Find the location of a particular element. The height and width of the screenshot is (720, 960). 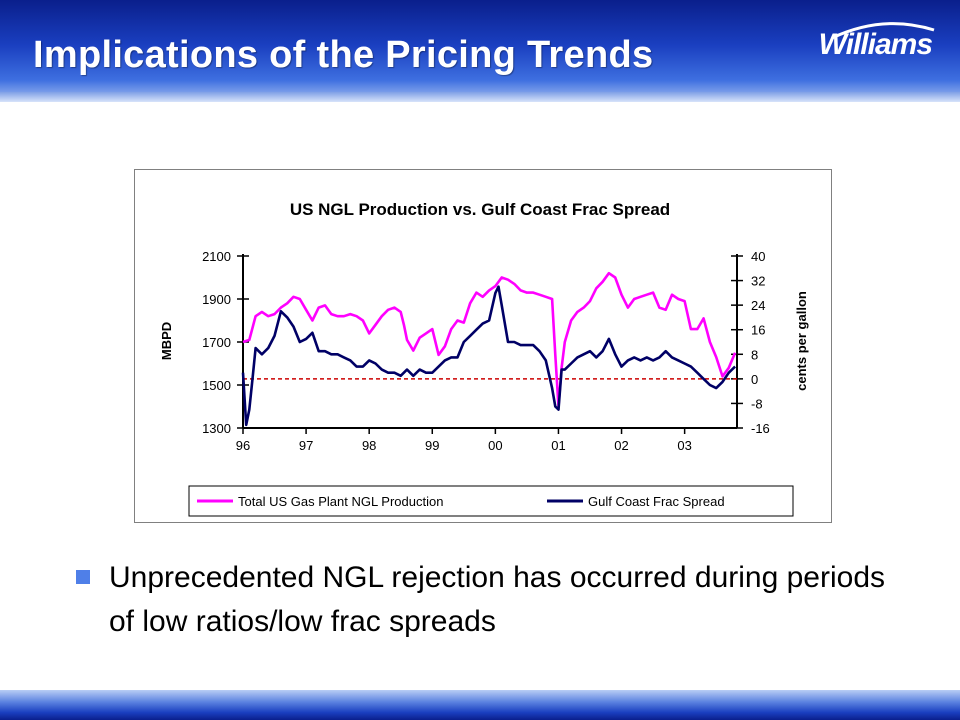

logo-swoosh-icon is located at coordinates (883, 31).